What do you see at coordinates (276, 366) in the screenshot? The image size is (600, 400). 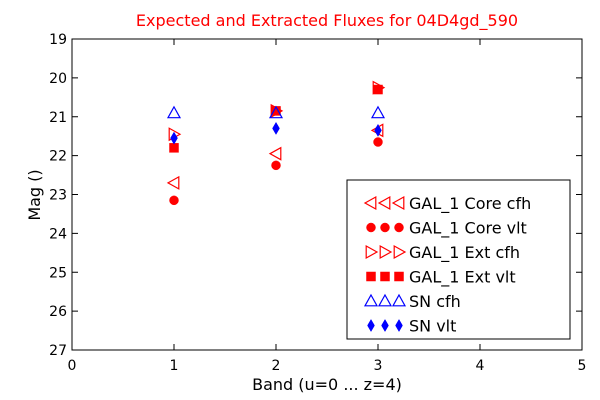 I see `x-tick-label: 2` at bounding box center [276, 366].